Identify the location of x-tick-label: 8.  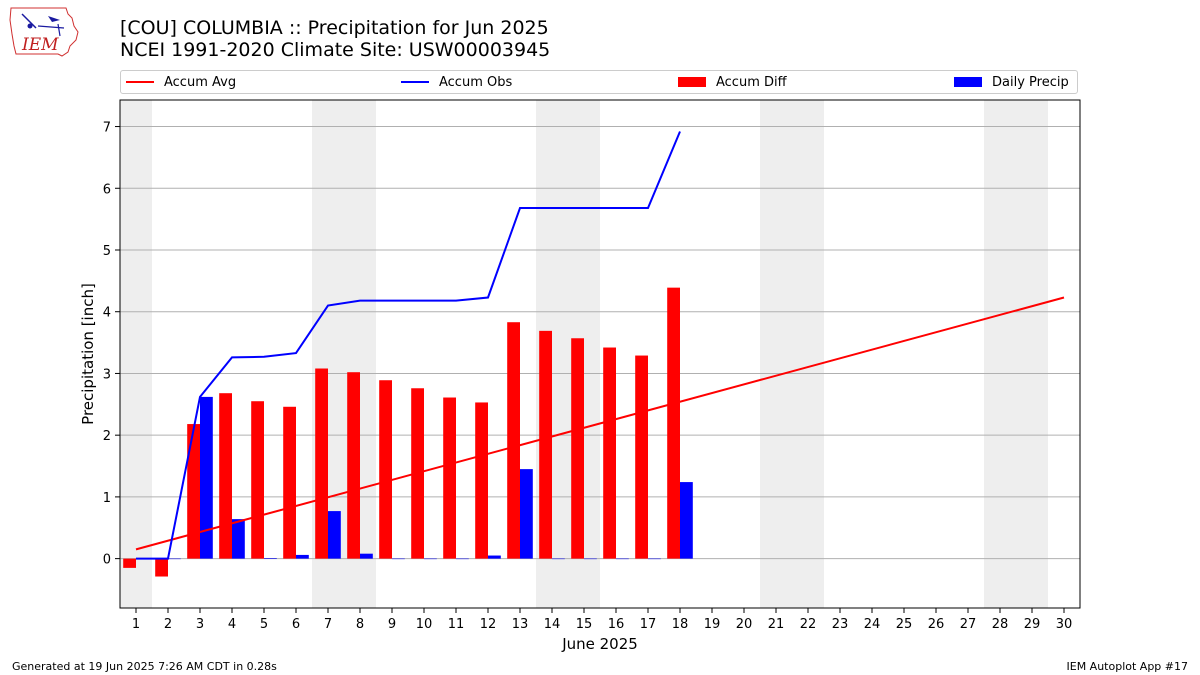
(360, 624).